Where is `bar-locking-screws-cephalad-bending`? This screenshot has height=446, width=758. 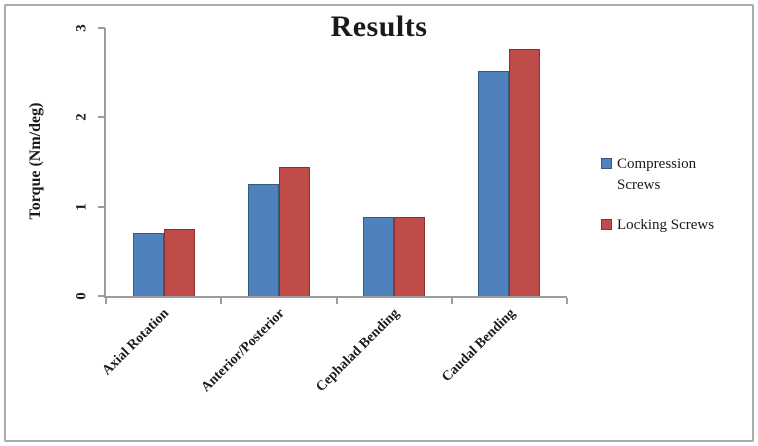 bar-locking-screws-cephalad-bending is located at coordinates (410, 256).